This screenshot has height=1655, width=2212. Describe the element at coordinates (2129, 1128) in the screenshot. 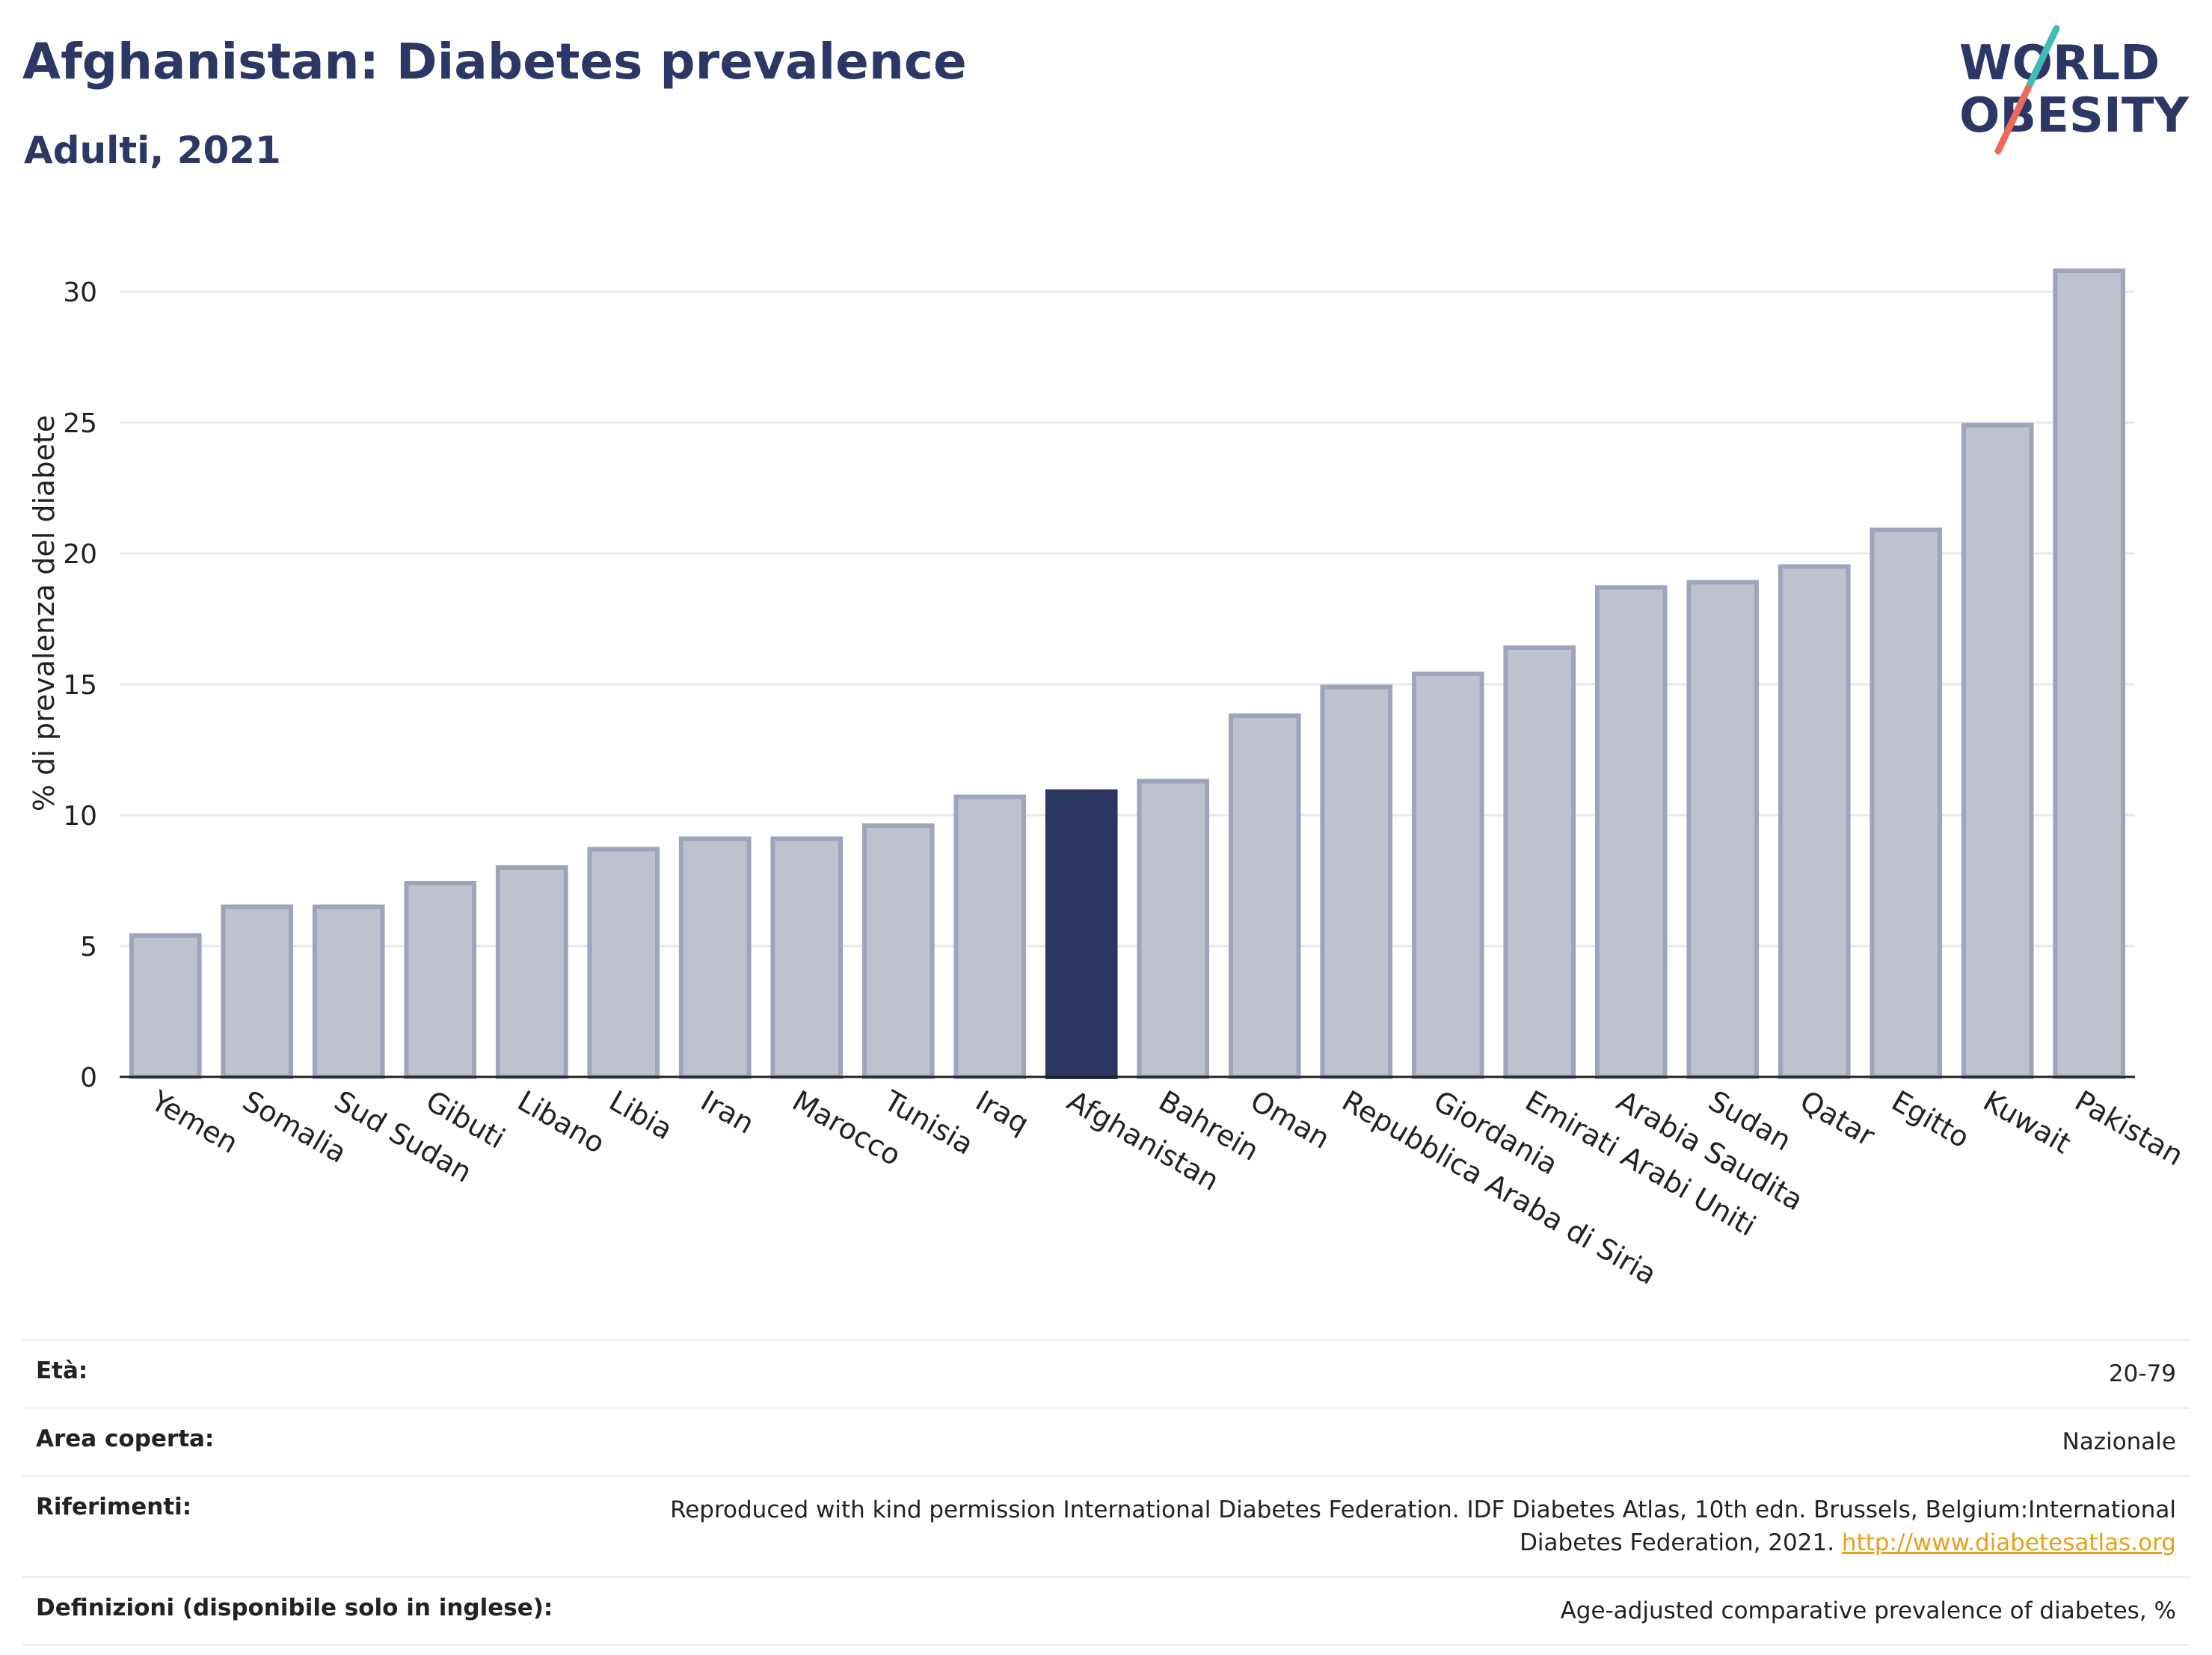

I see `x-tick-label: Pakistan` at that location.